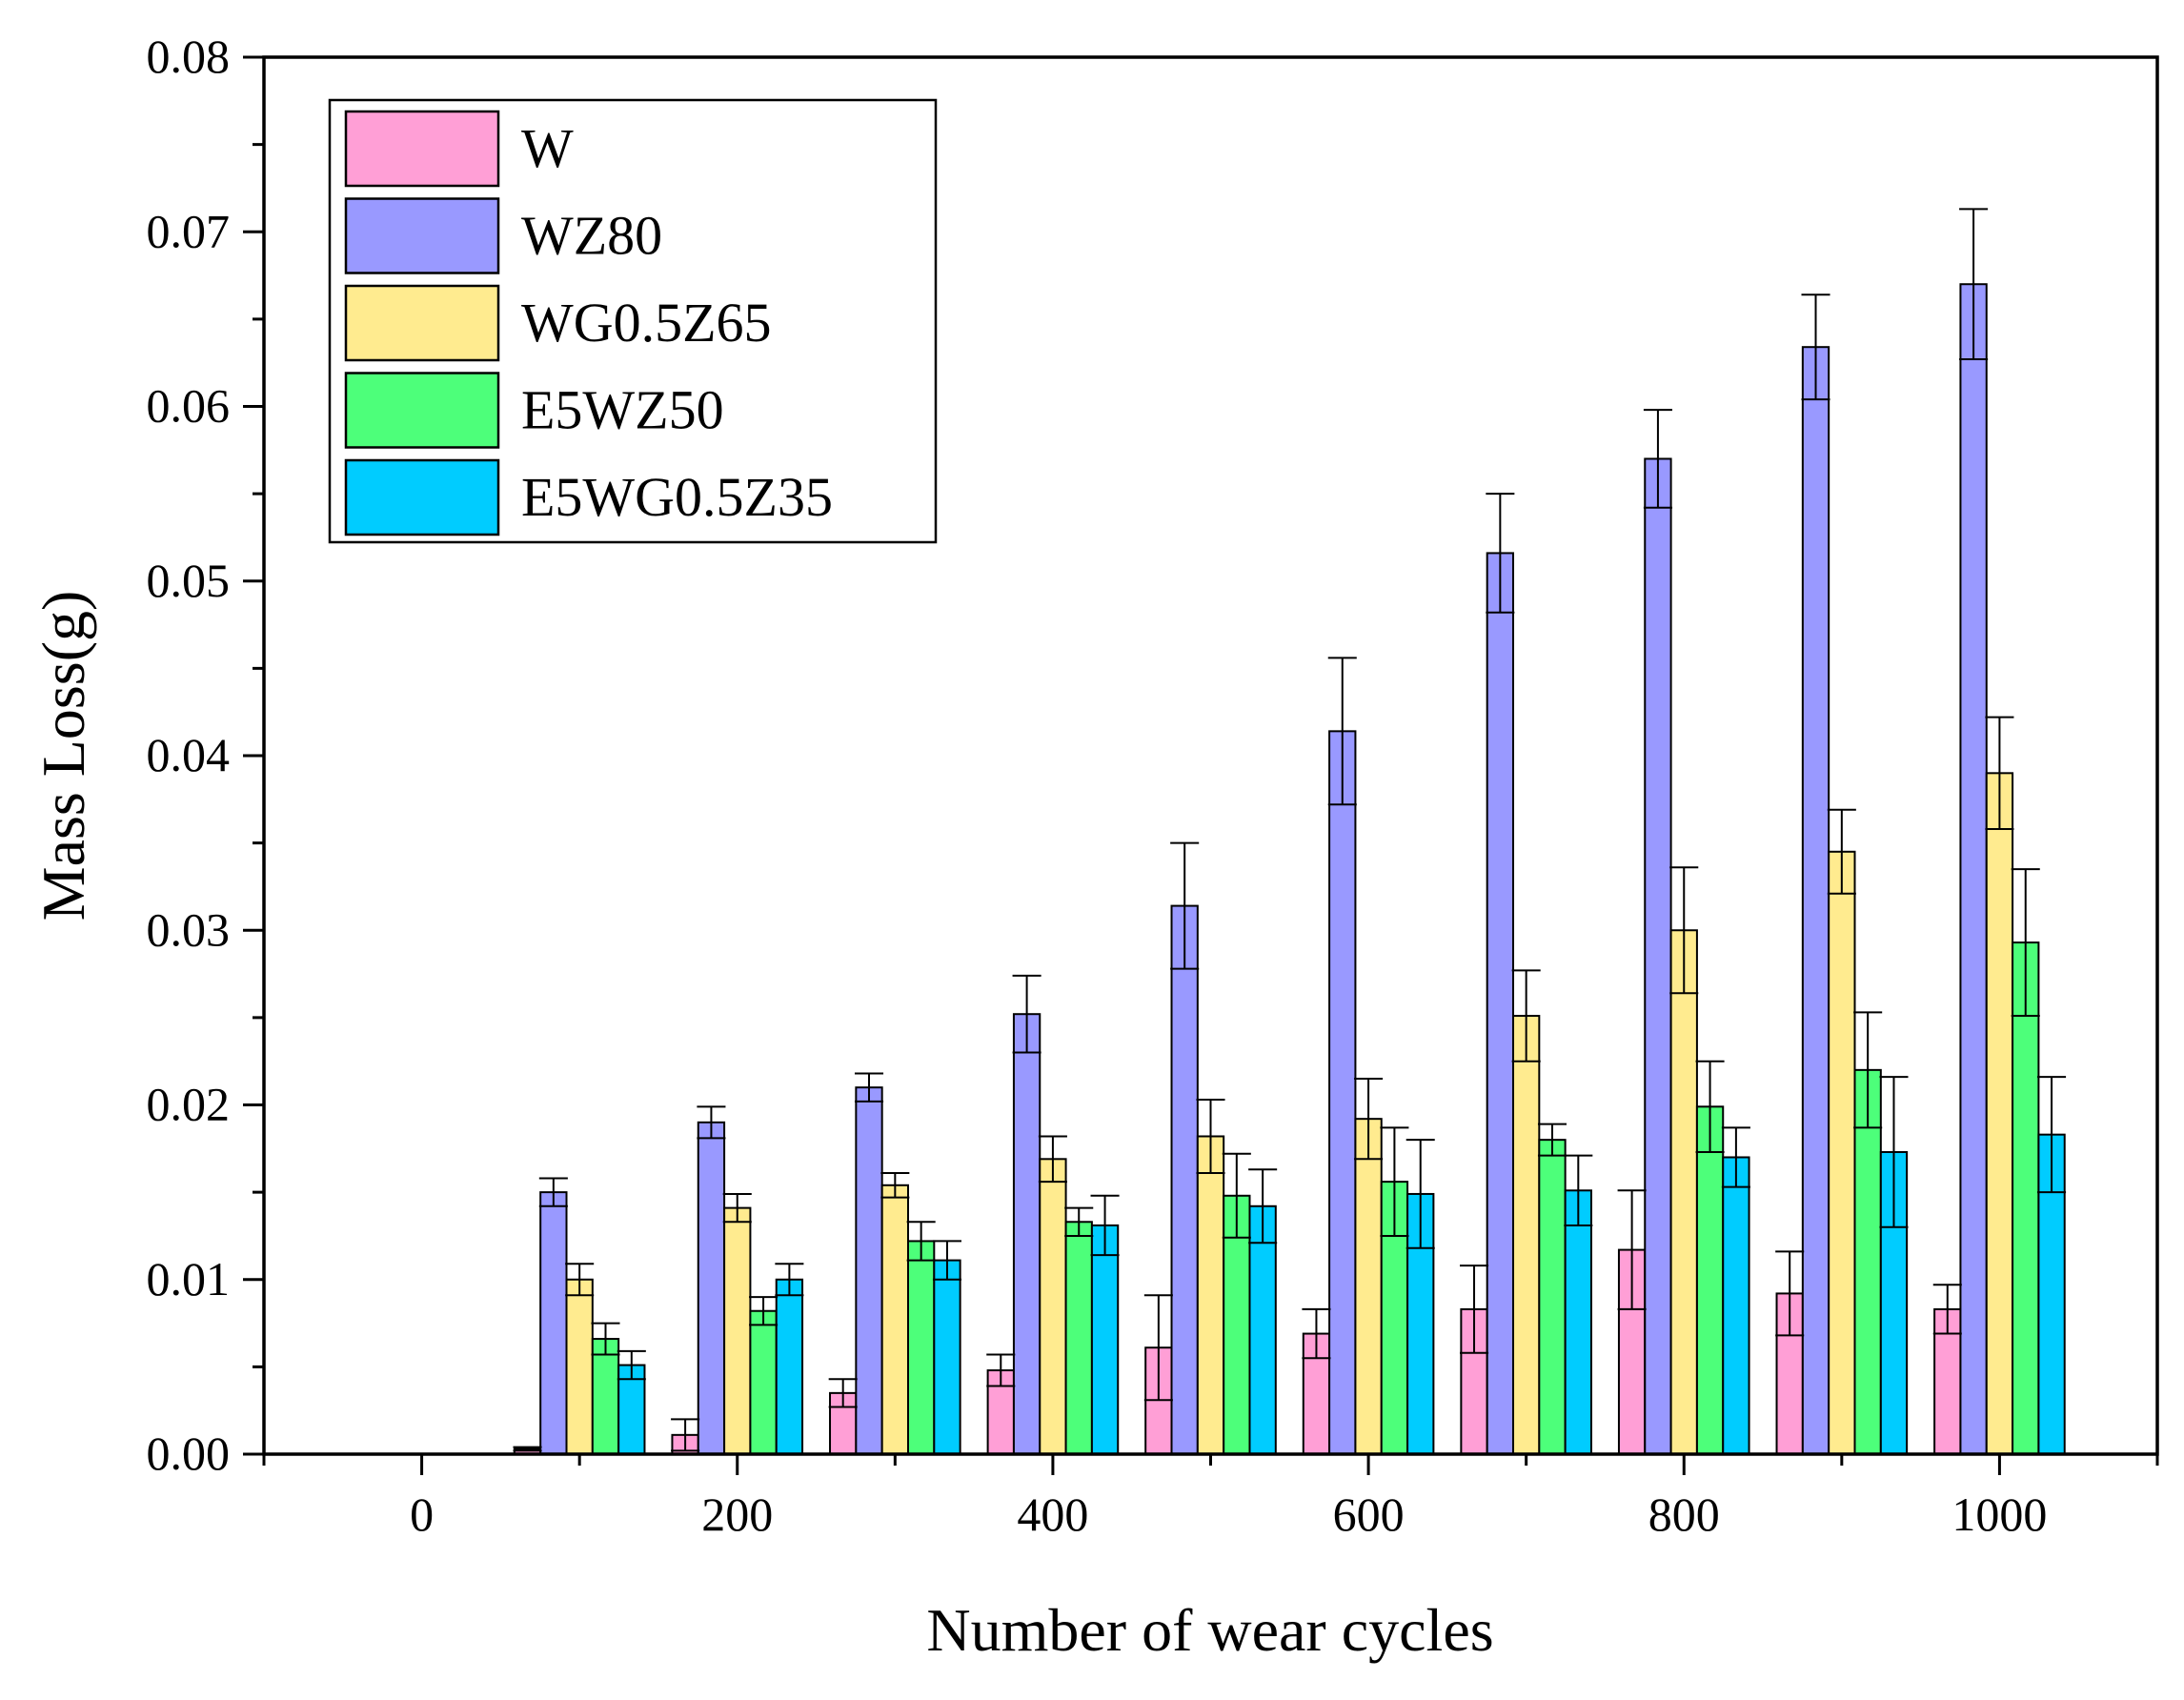 This screenshot has height=1700, width=2184. Describe the element at coordinates (189, 230) in the screenshot. I see `y-tick-label: 0.07` at that location.